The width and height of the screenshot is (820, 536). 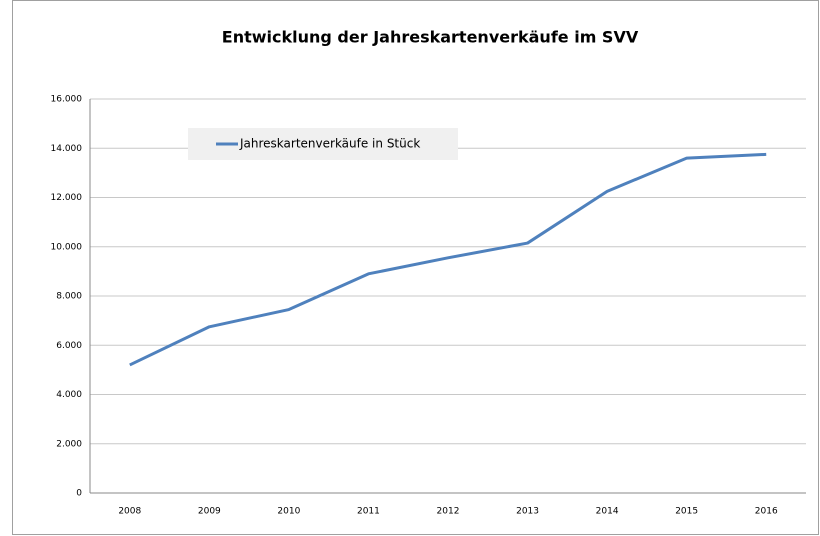 What do you see at coordinates (69, 346) in the screenshot?
I see `y-tick-label: 6.000` at bounding box center [69, 346].